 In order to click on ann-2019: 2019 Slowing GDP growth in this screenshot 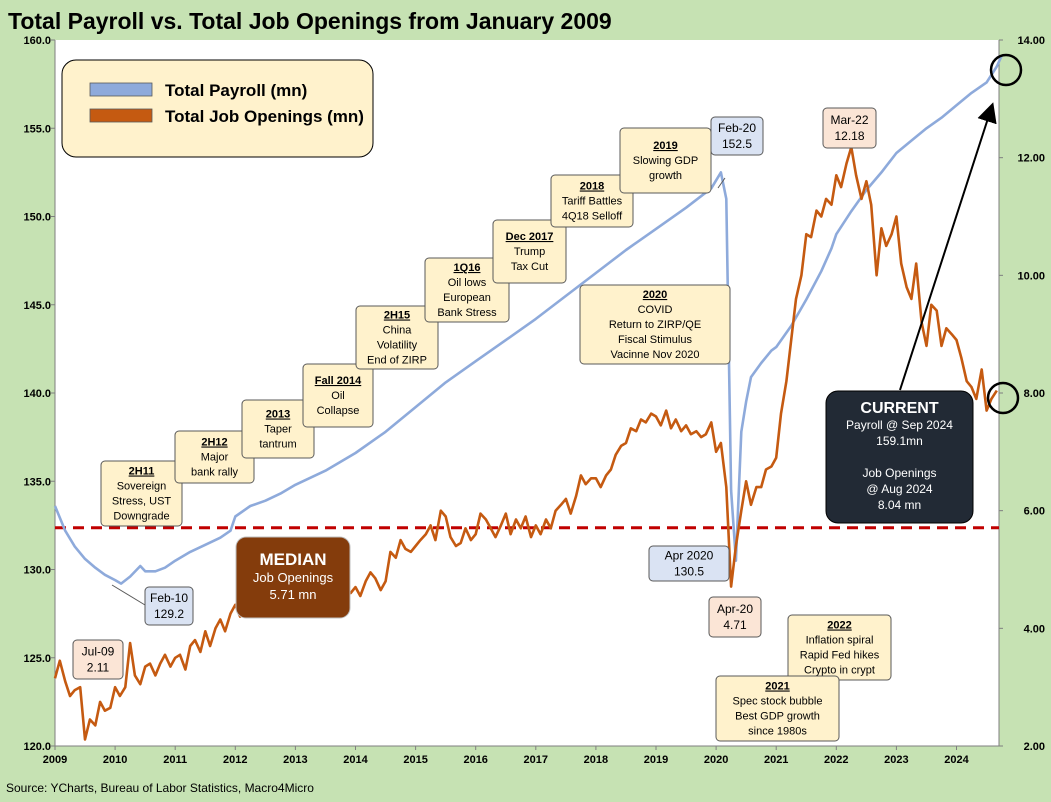, I will do `click(665, 160)`.